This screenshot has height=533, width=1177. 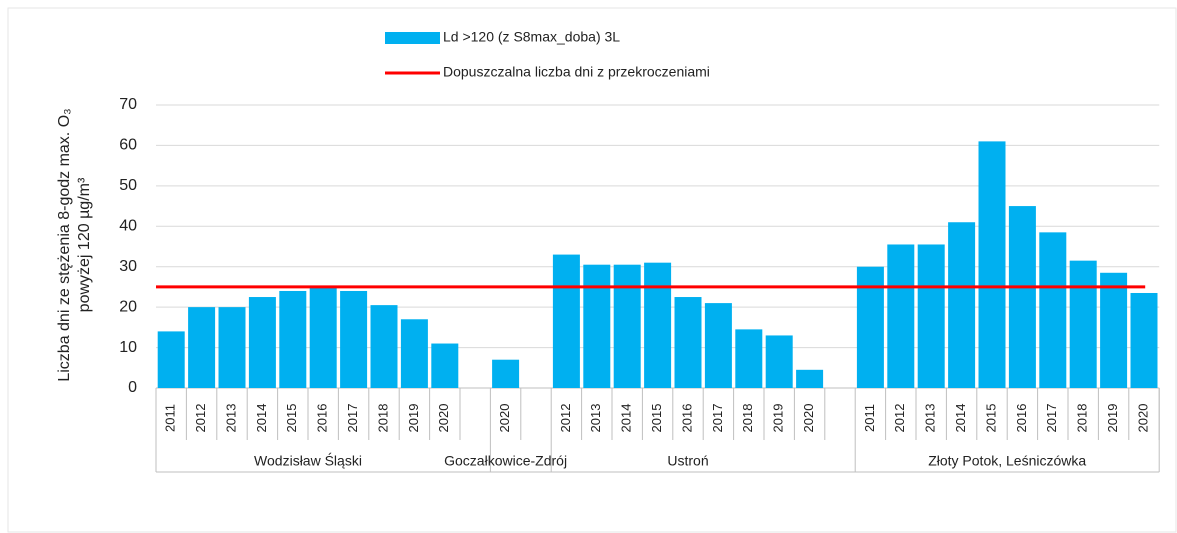 What do you see at coordinates (687, 461) in the screenshot?
I see `group-label: Ustroń` at bounding box center [687, 461].